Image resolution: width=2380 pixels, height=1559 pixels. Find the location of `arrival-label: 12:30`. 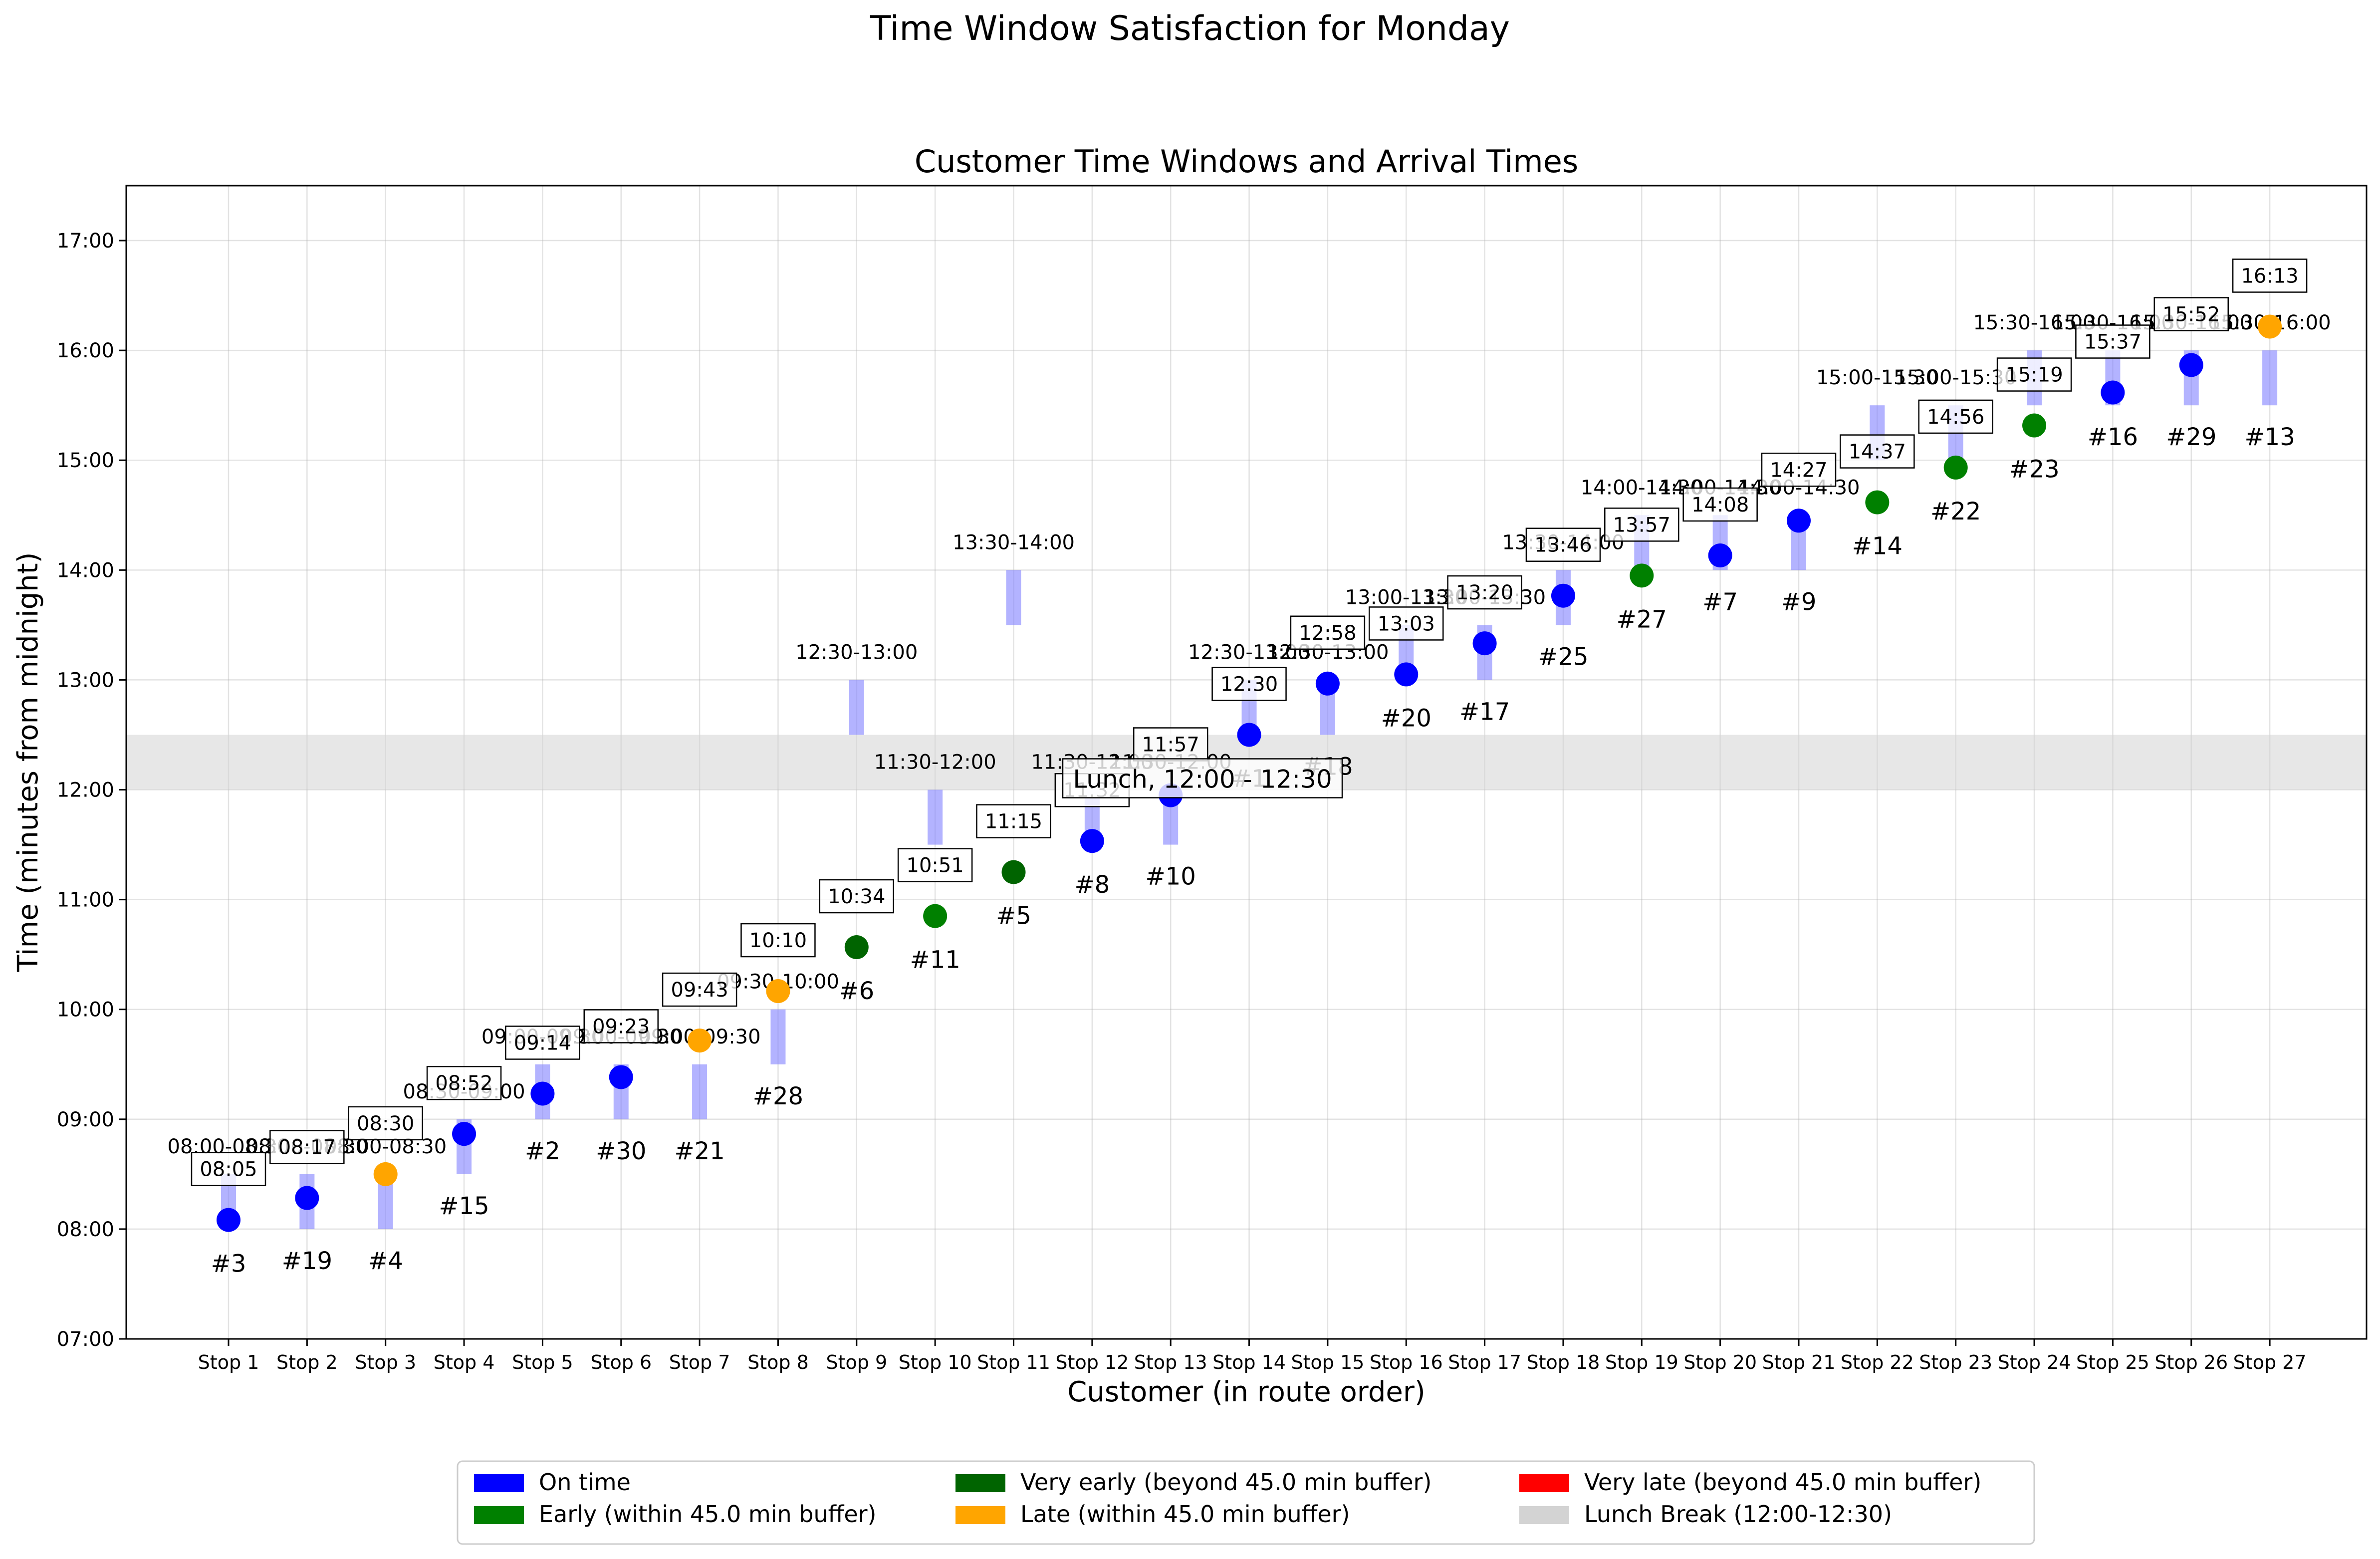

arrival-label: 12:30 is located at coordinates (1249, 684).